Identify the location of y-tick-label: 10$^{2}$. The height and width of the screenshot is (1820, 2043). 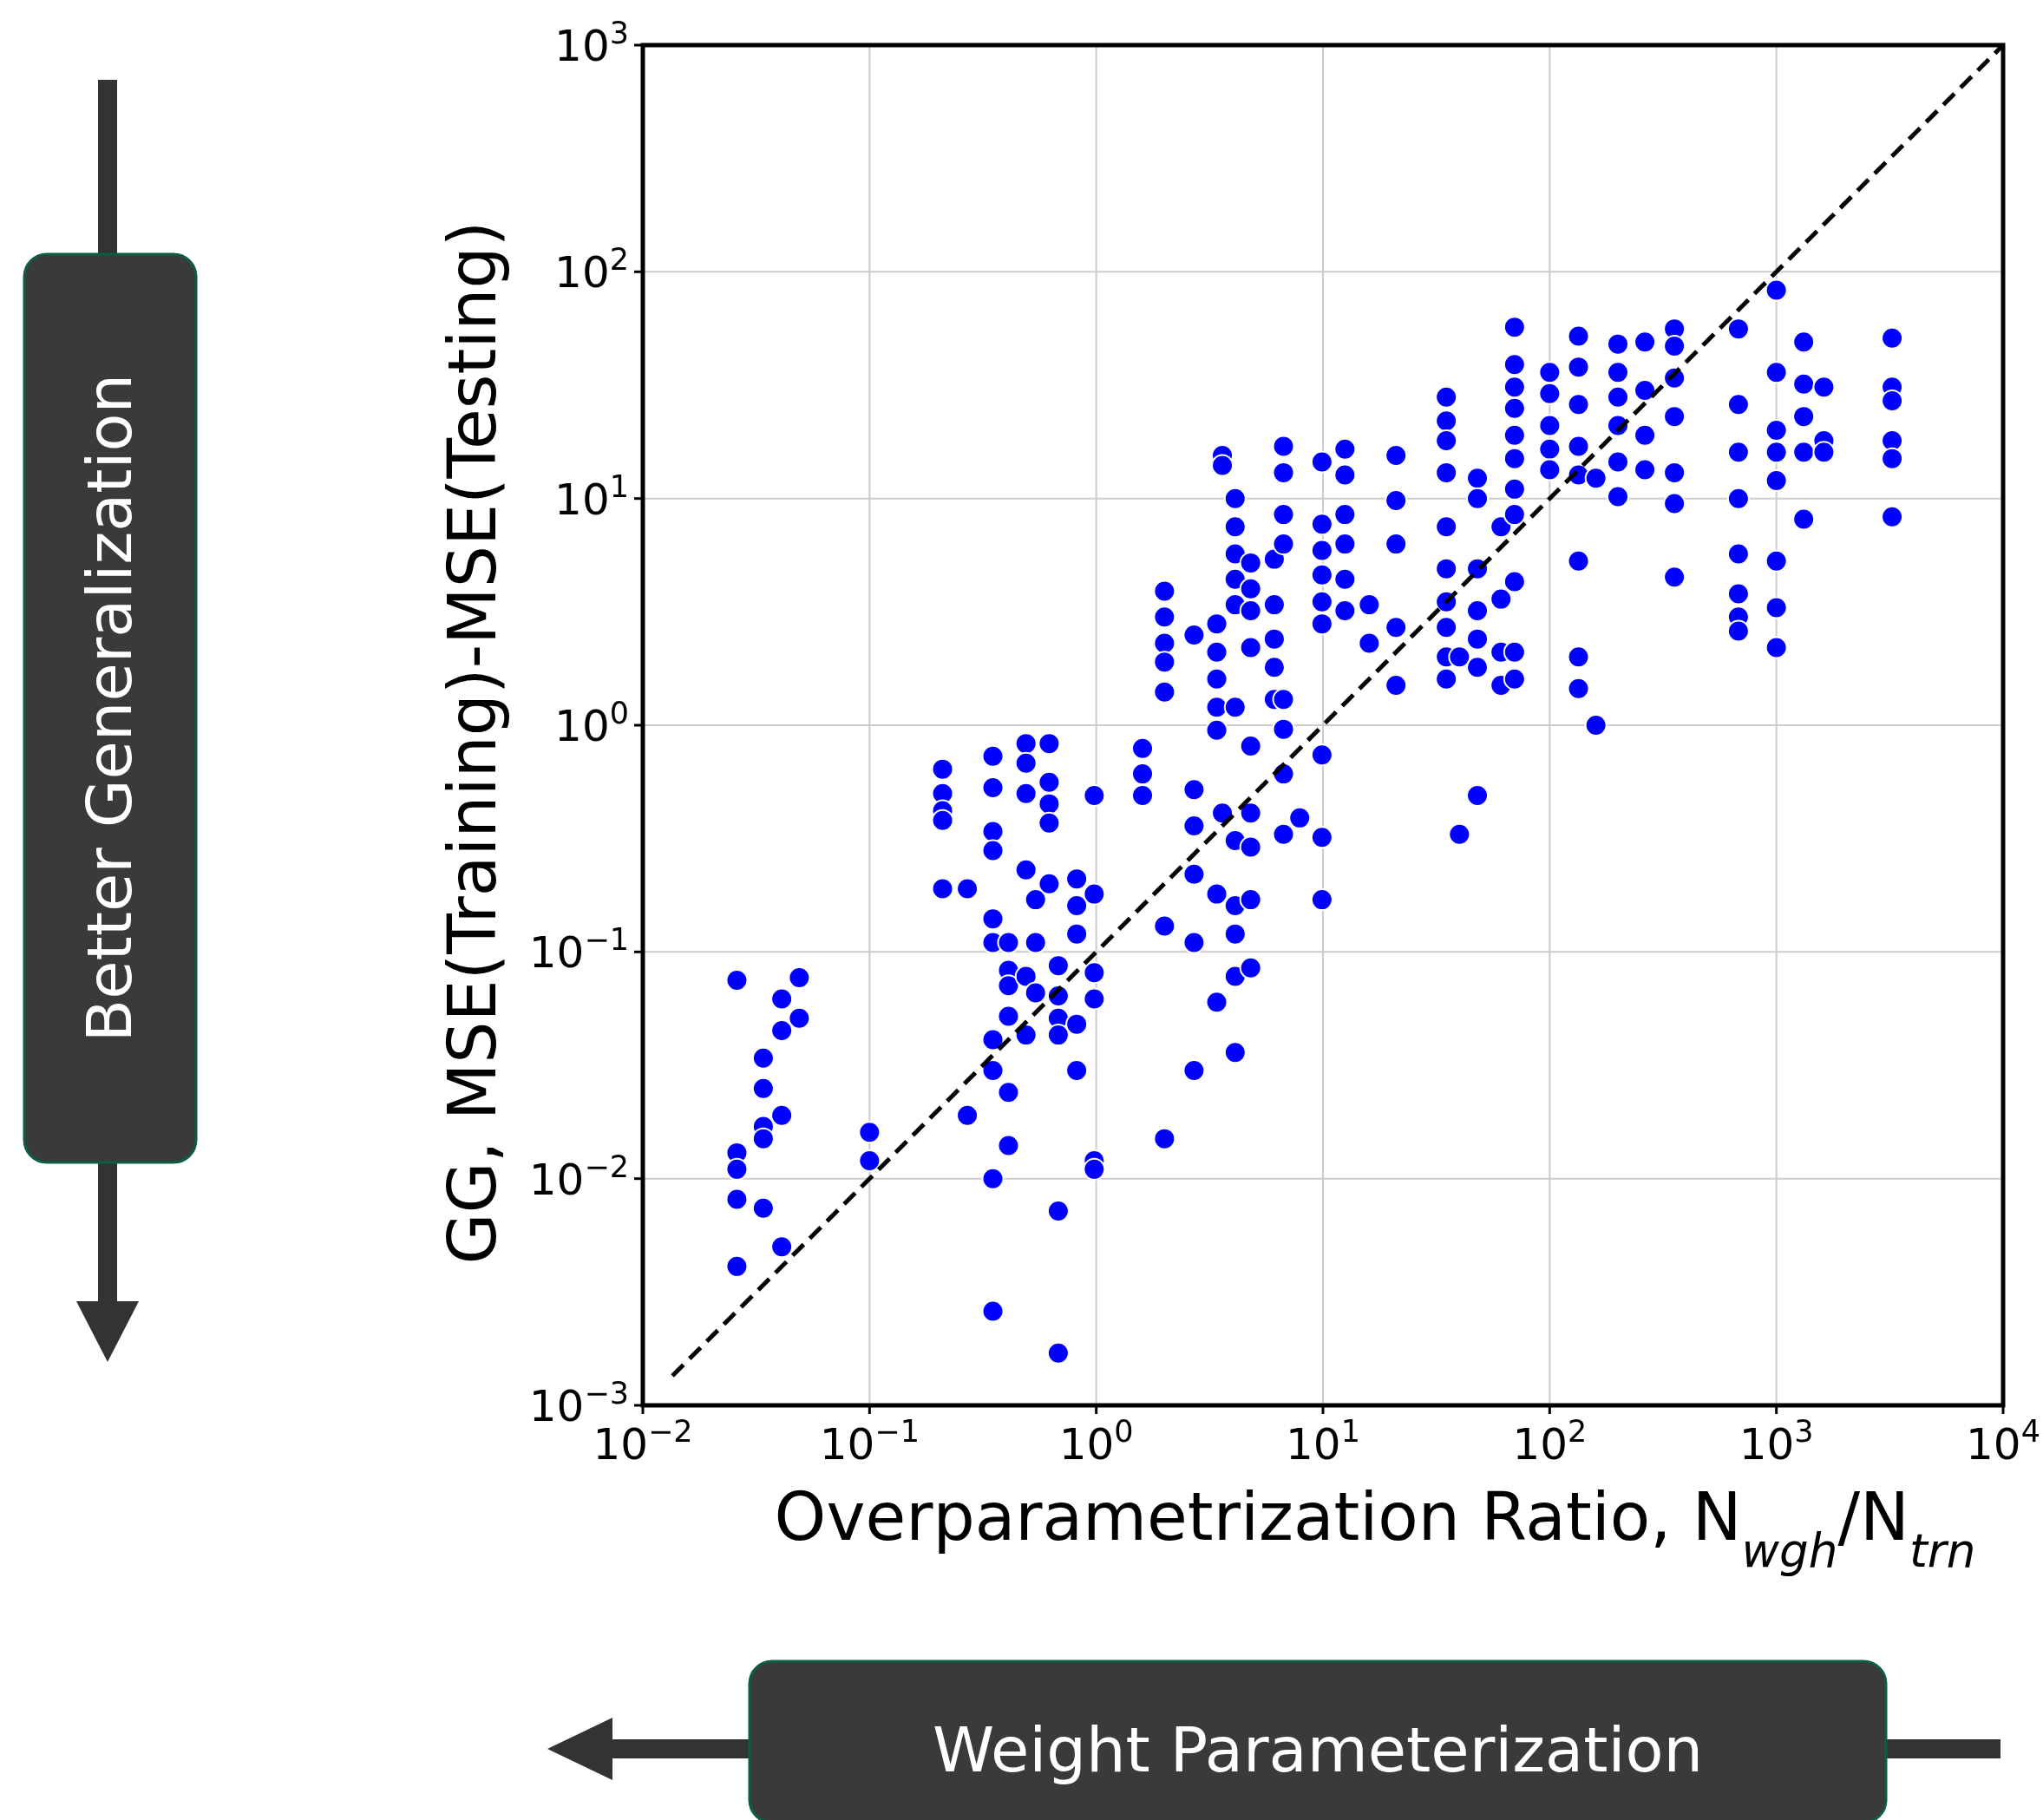
(591, 270).